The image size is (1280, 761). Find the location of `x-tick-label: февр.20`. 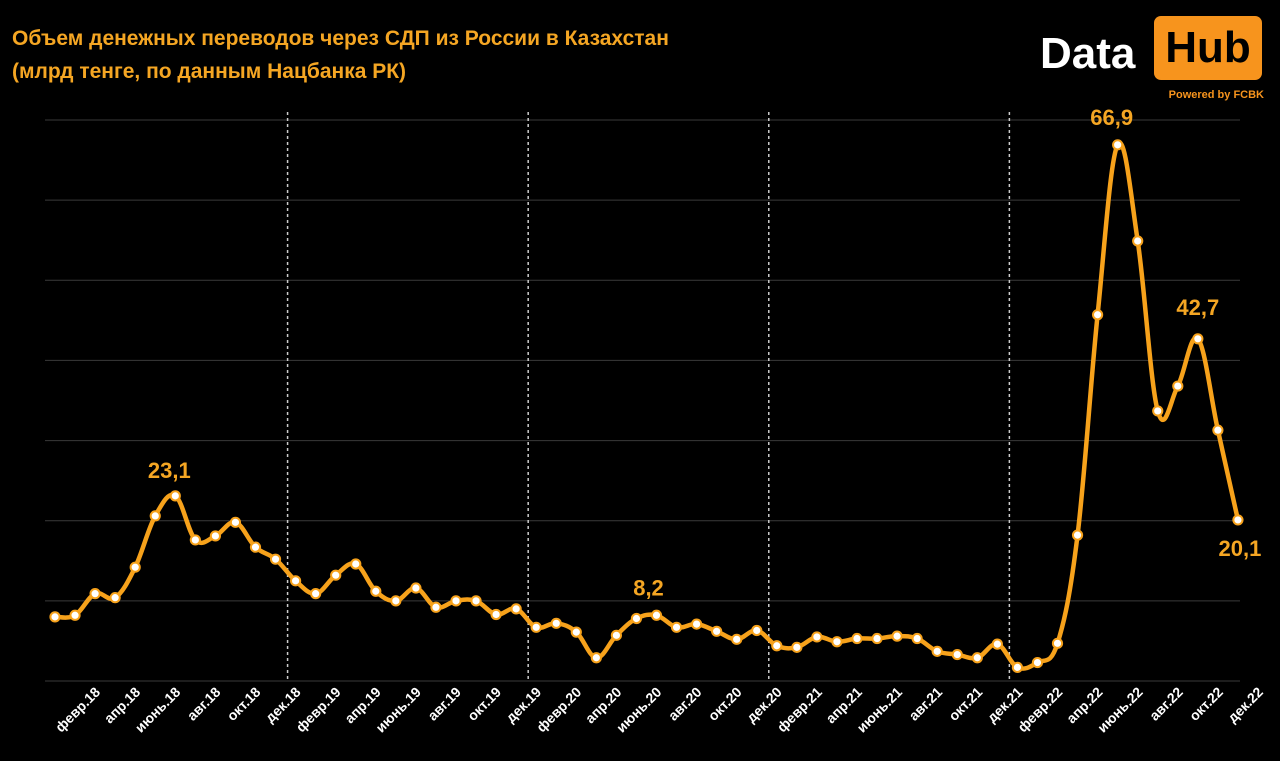

x-tick-label: февр.20 is located at coordinates (558, 709).